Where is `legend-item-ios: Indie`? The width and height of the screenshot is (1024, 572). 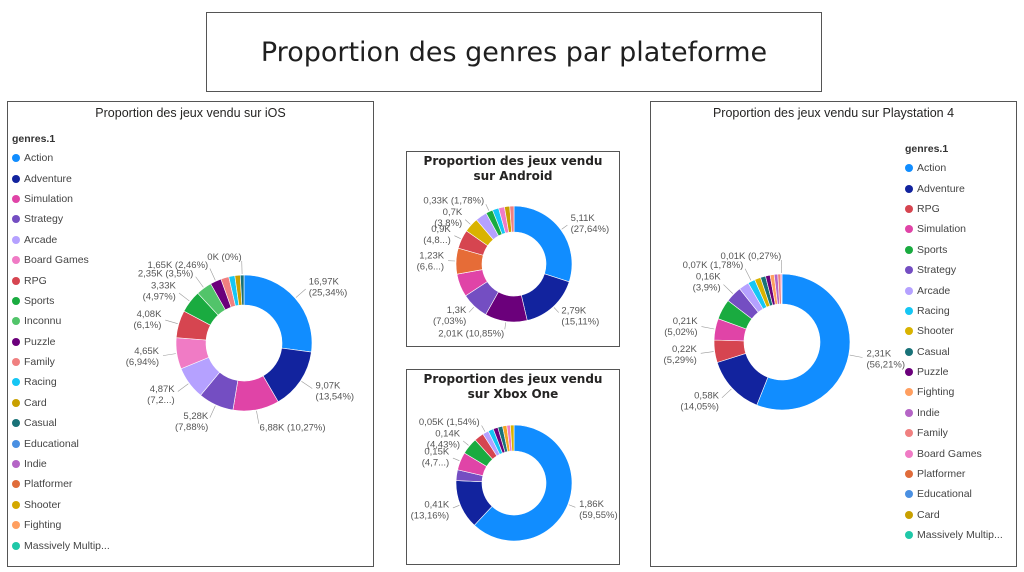
legend-item-ios: Indie is located at coordinates (61, 464).